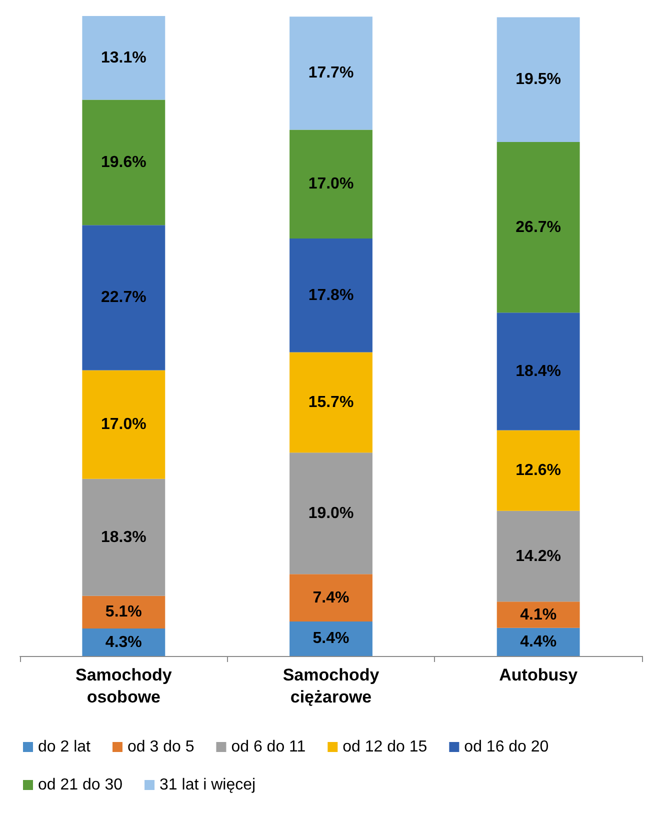 The image size is (662, 814). I want to click on data-label: 26.7%, so click(539, 227).